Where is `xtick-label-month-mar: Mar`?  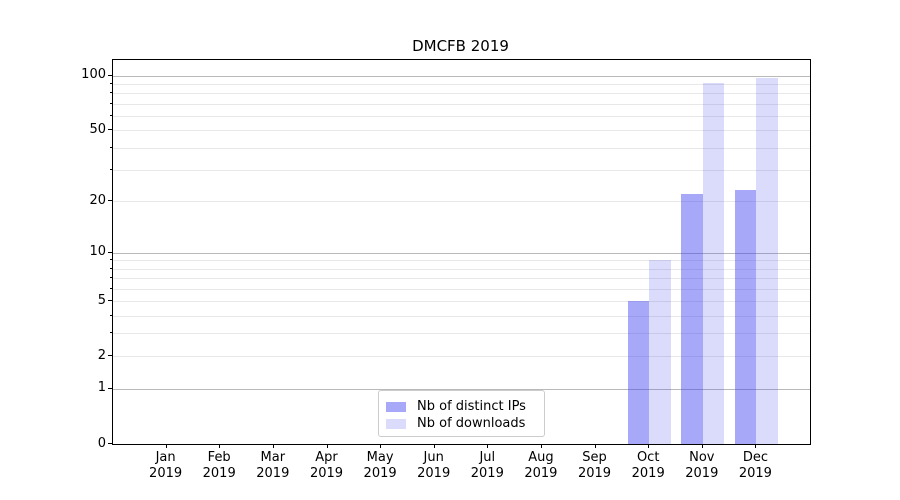
xtick-label-month-mar: Mar is located at coordinates (273, 457).